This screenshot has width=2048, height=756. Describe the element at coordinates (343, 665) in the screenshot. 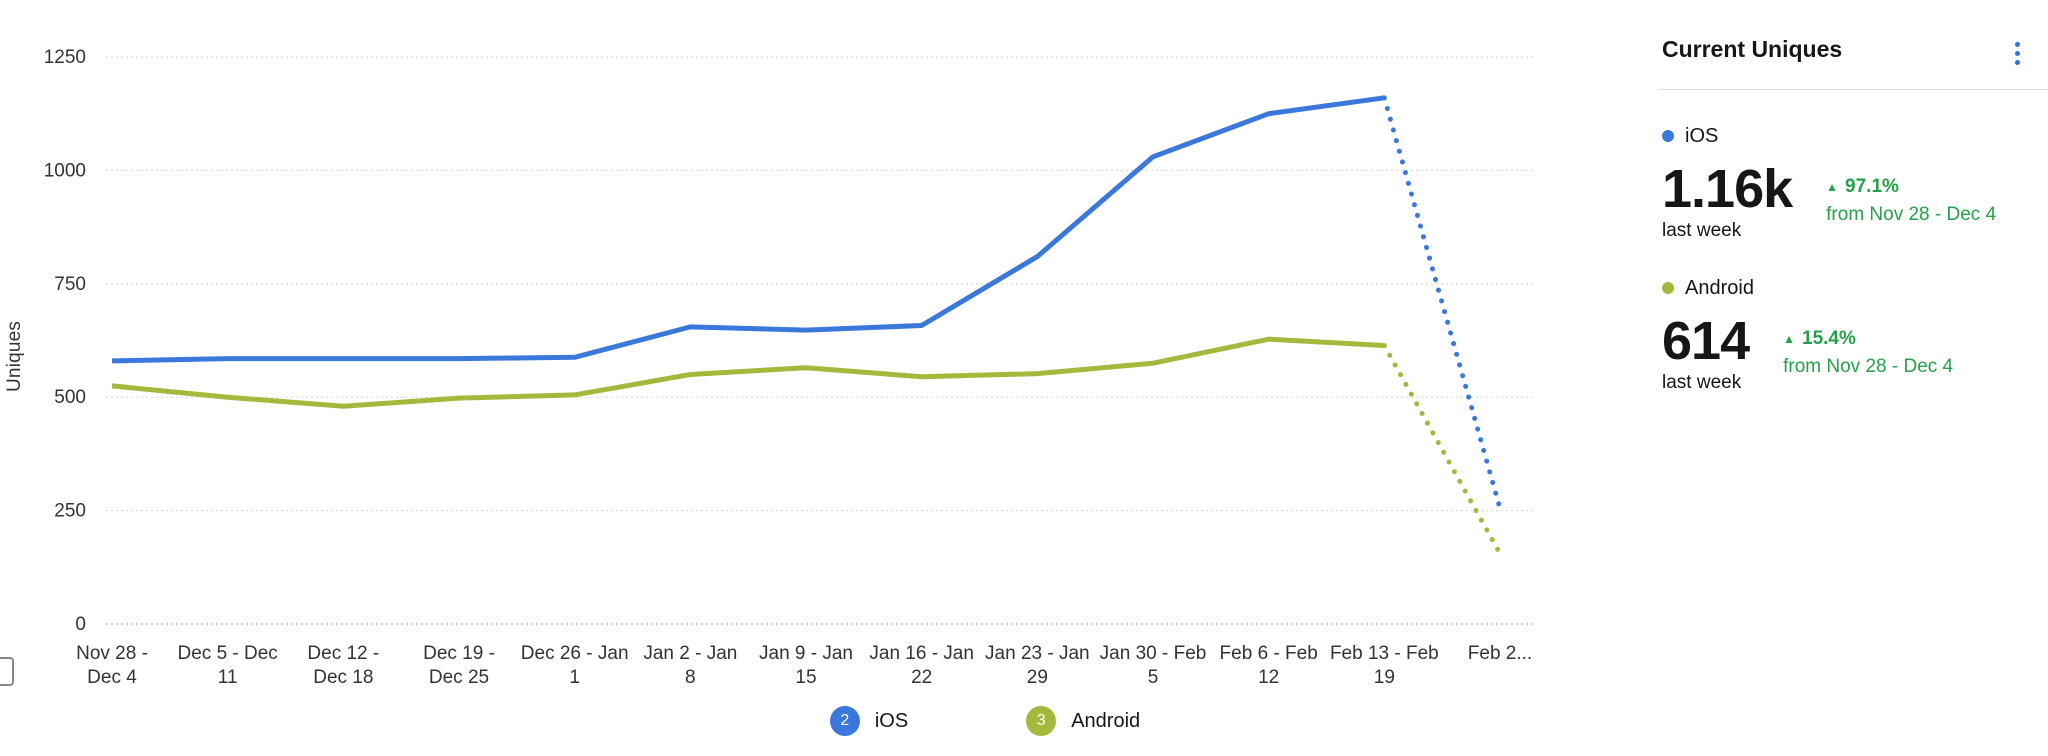

I see `svg-text: Dec 12 -Dec 18` at that location.